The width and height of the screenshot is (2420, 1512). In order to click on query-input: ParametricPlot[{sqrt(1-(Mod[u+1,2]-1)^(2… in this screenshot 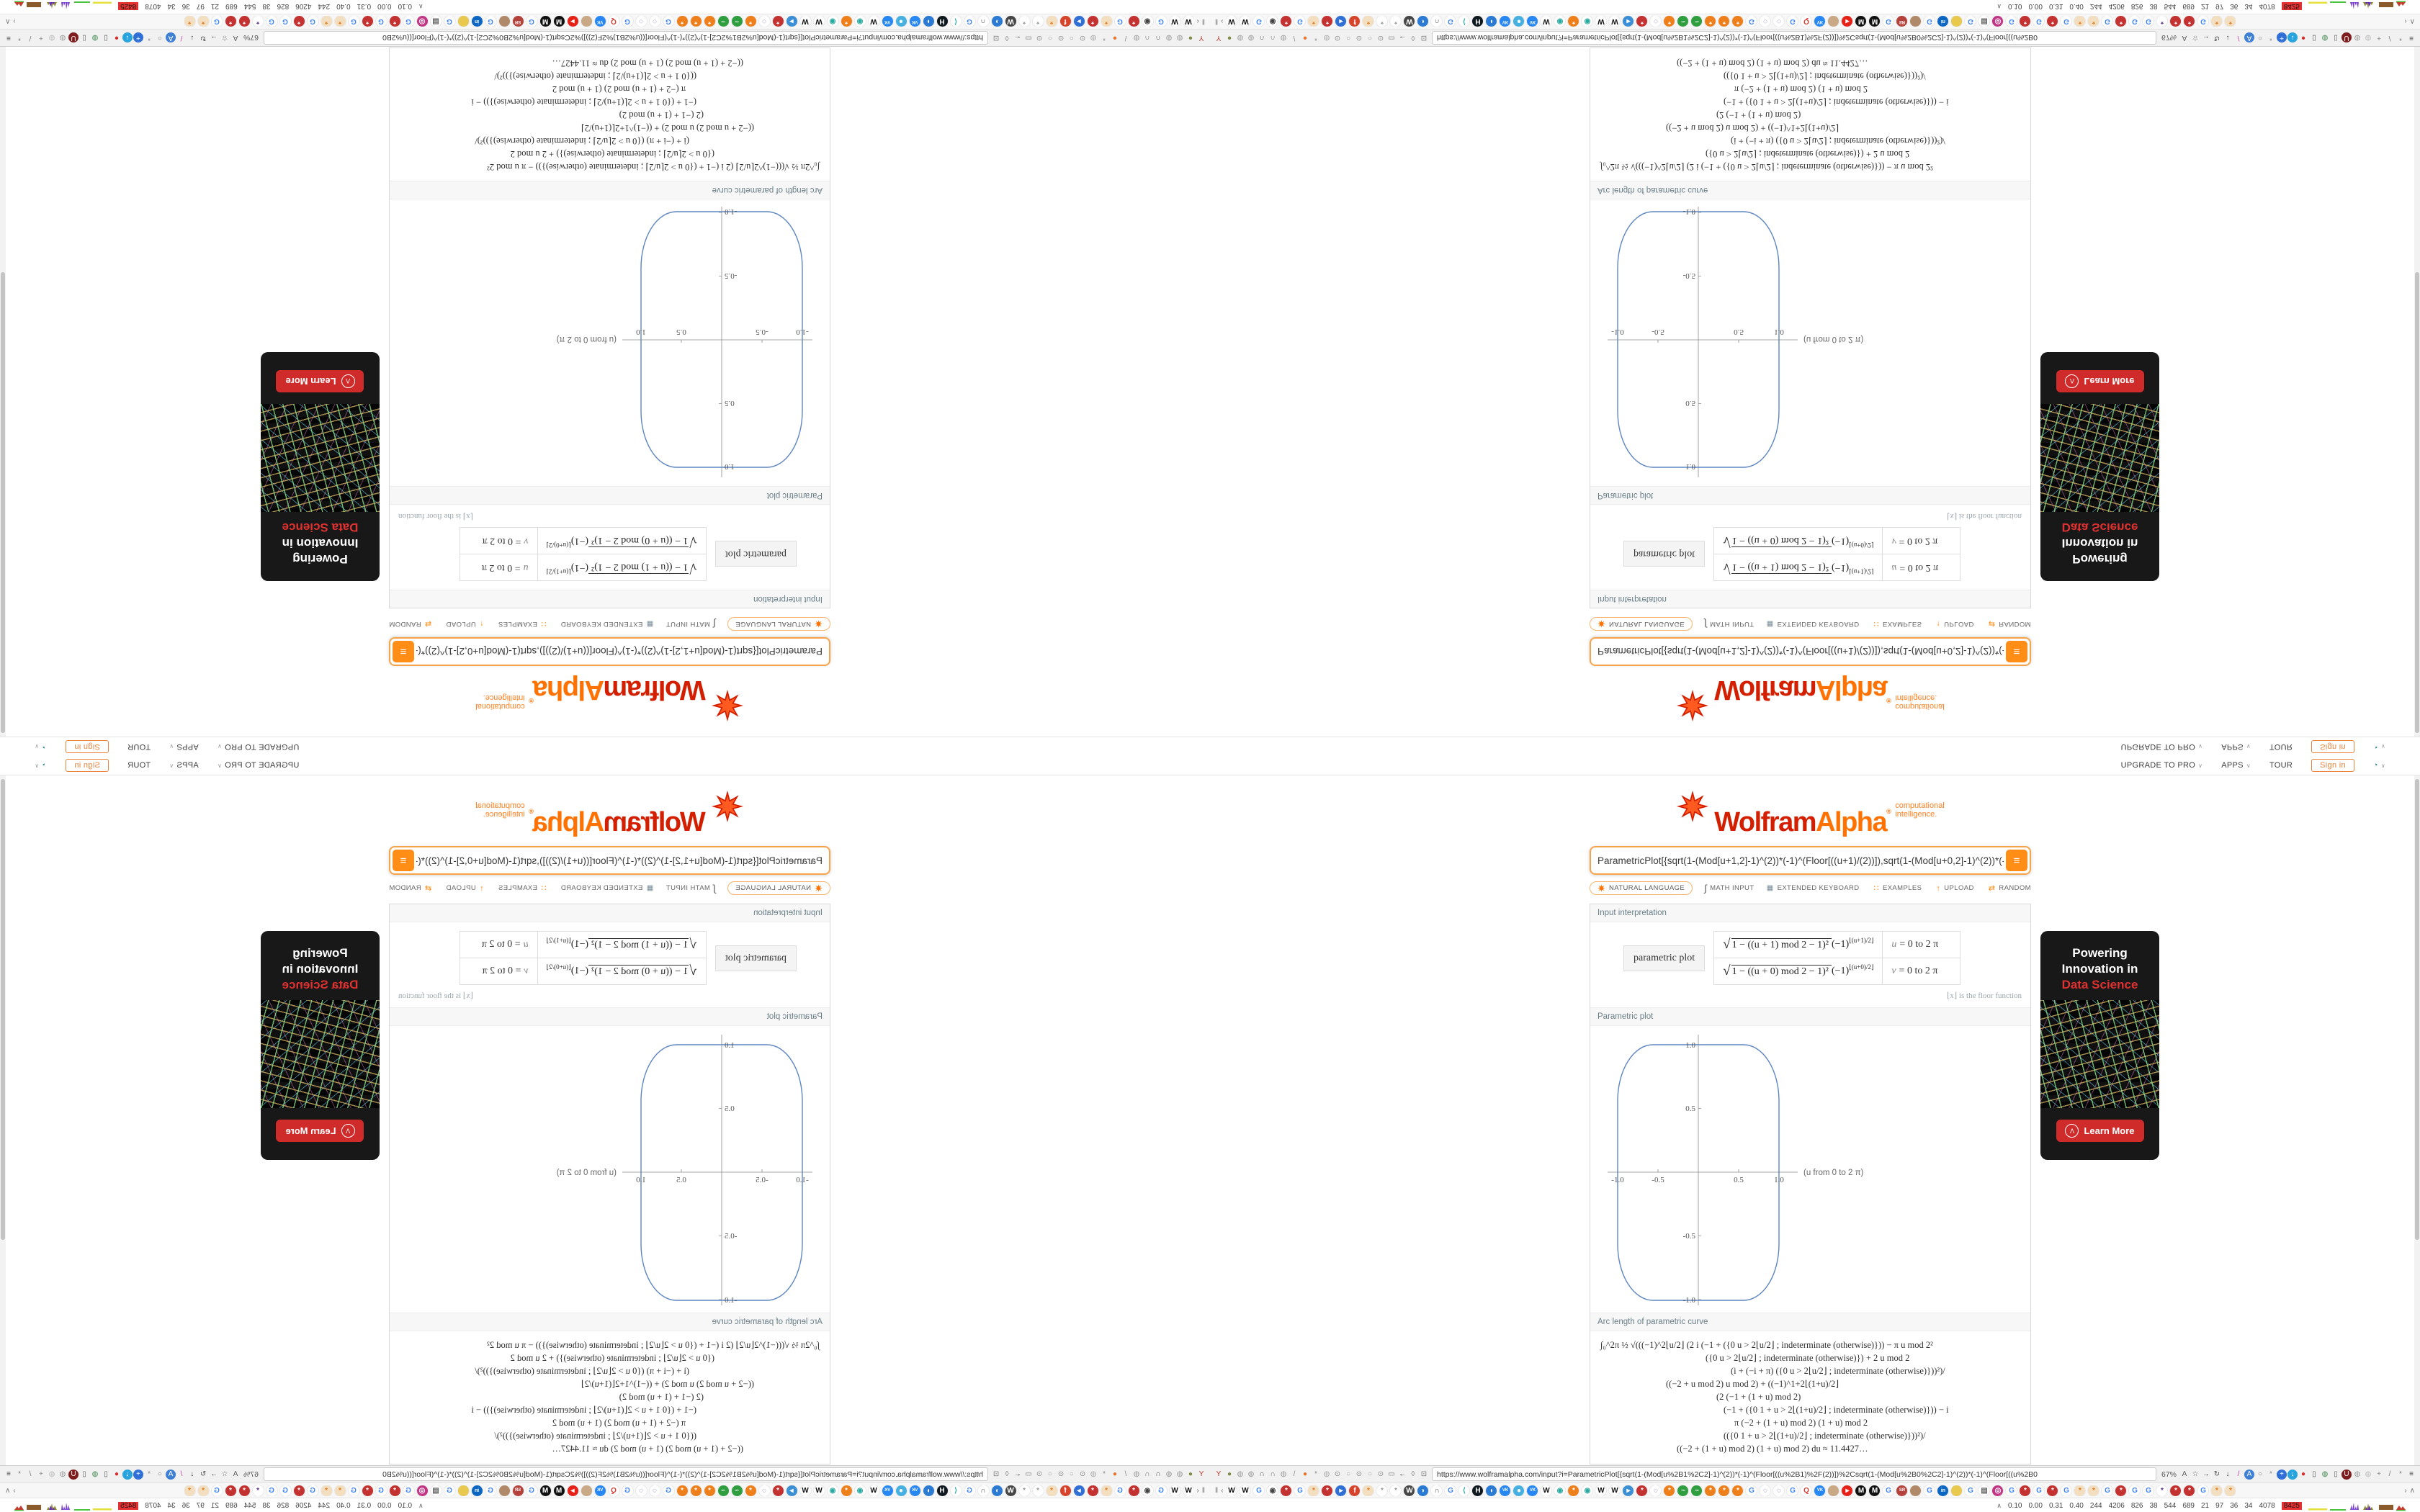, I will do `click(1811, 651)`.